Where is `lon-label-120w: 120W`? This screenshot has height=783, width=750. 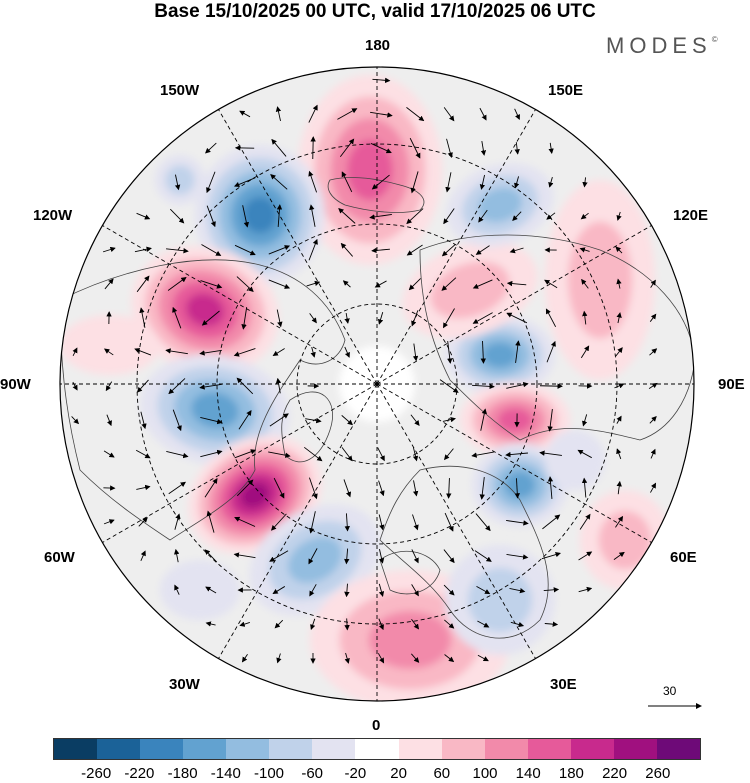
lon-label-120w: 120W is located at coordinates (53, 215).